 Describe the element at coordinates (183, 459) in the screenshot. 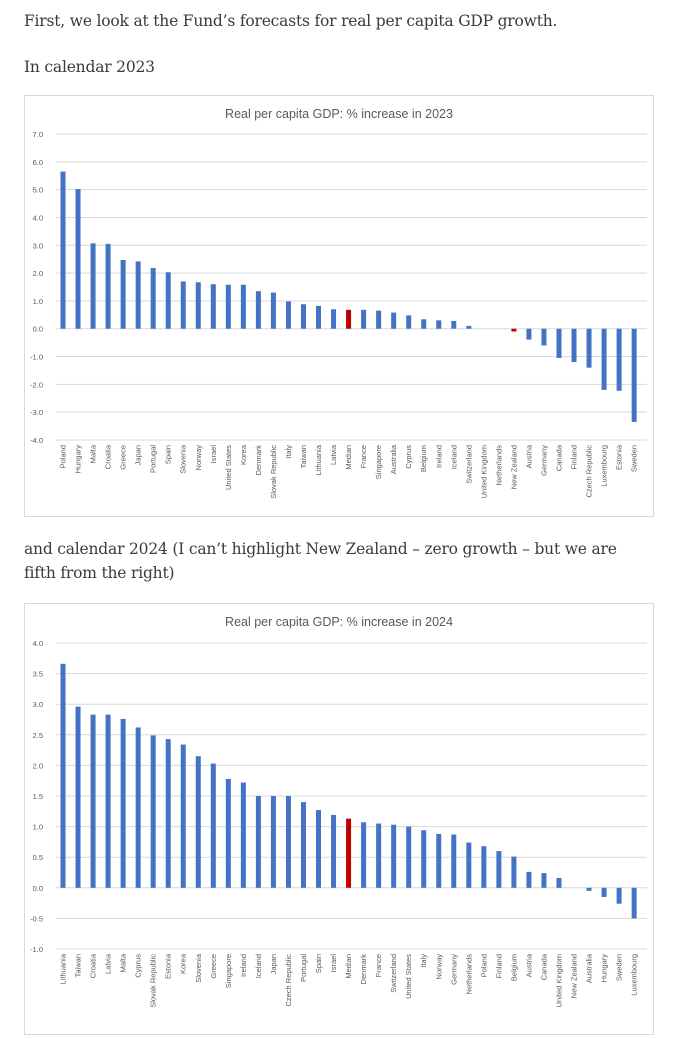

I see `x-category-label: Slovenia` at that location.